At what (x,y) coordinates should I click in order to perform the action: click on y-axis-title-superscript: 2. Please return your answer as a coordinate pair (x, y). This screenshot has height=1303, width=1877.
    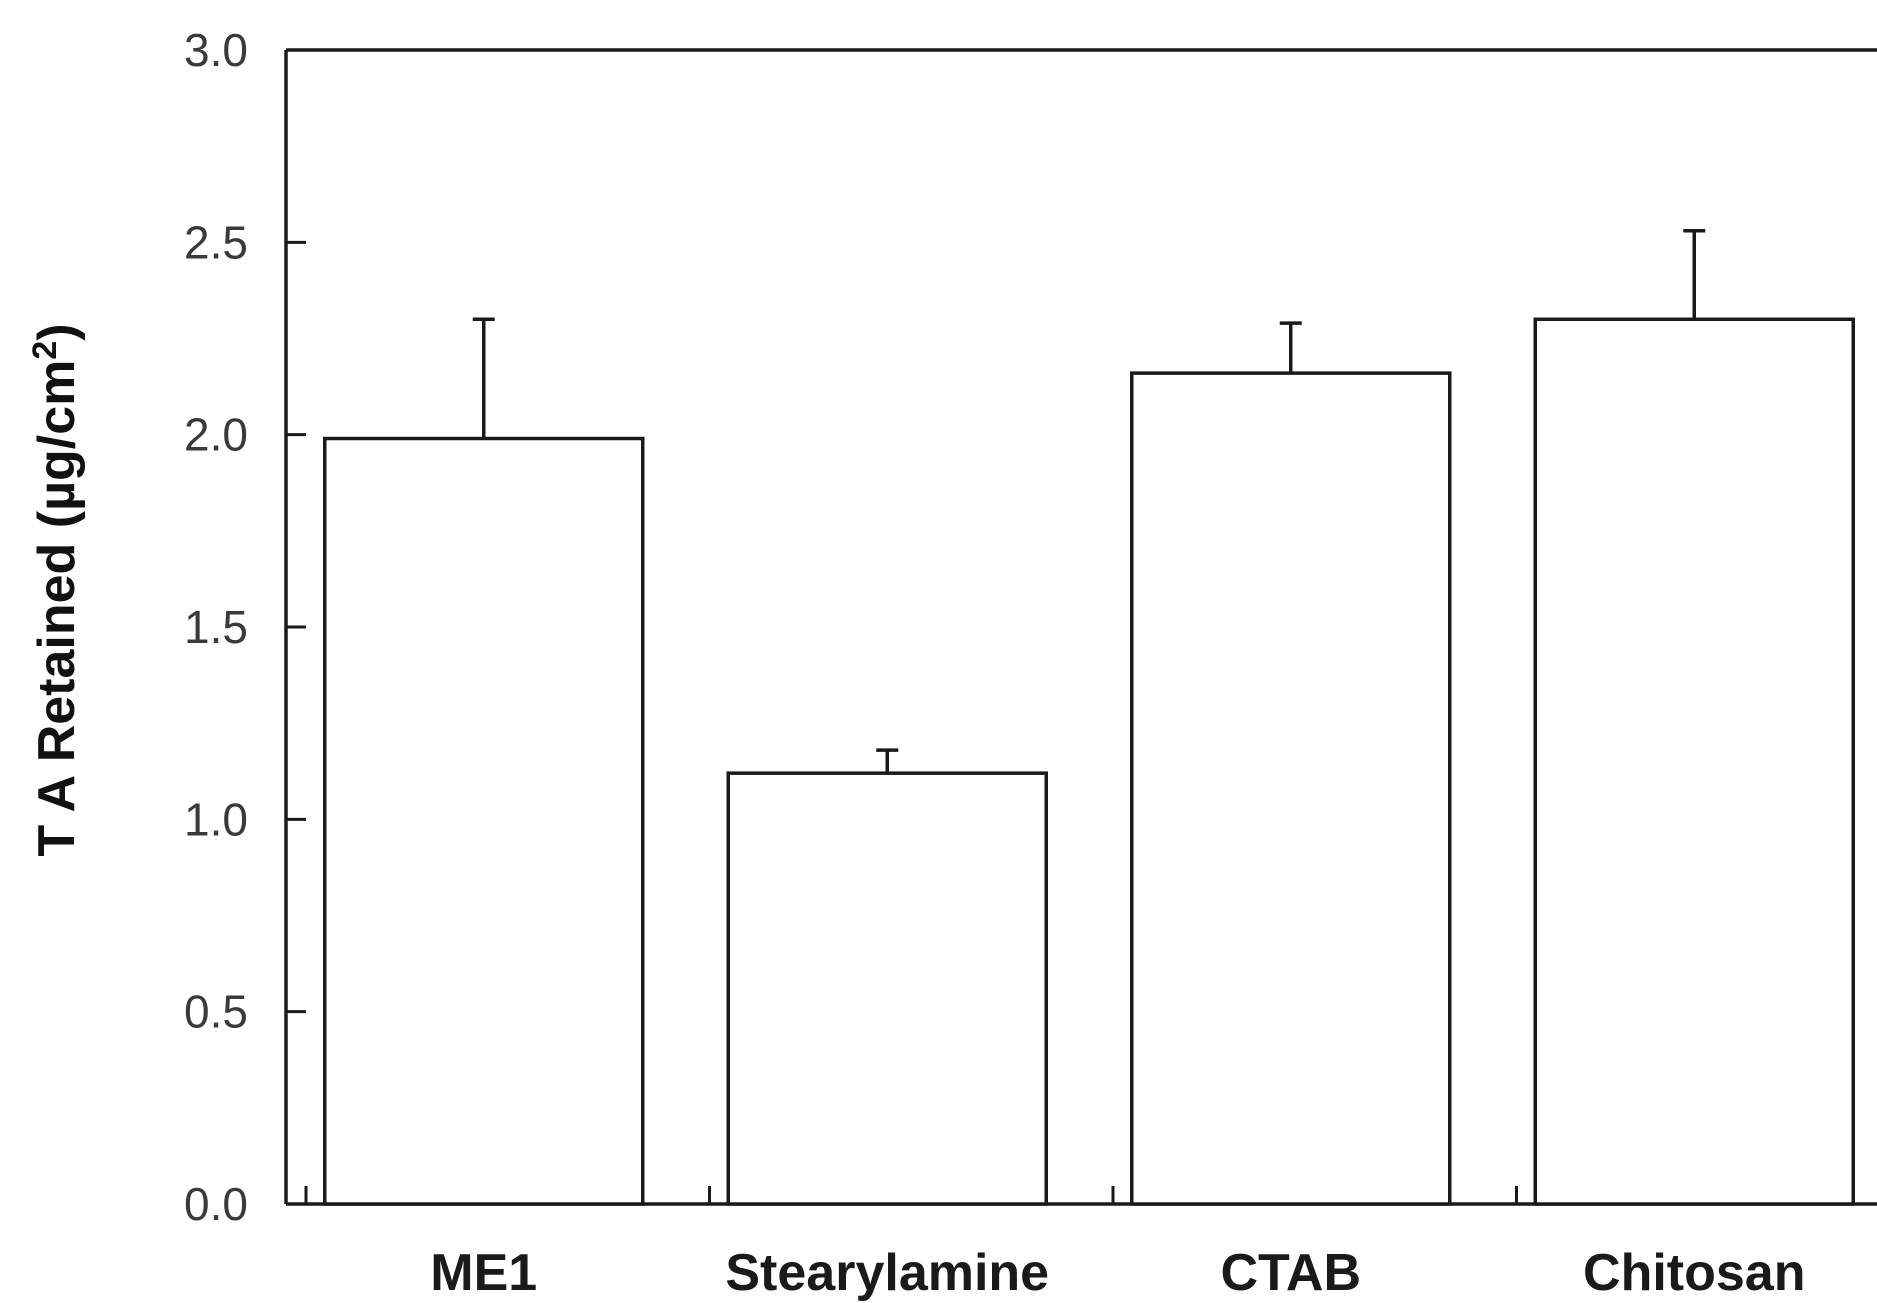
    Looking at the image, I should click on (45, 350).